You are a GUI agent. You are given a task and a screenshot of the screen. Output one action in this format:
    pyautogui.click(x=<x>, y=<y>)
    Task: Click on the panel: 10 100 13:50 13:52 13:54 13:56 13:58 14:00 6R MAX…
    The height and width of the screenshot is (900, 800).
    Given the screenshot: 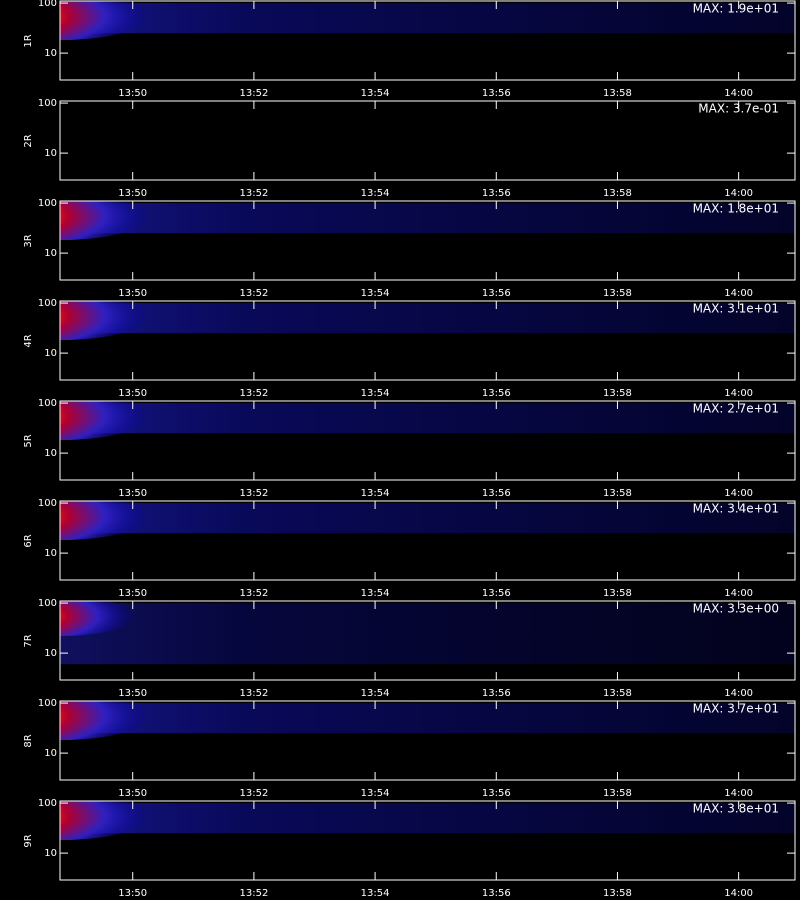 What is the action you would take?
    pyautogui.click(x=409, y=548)
    